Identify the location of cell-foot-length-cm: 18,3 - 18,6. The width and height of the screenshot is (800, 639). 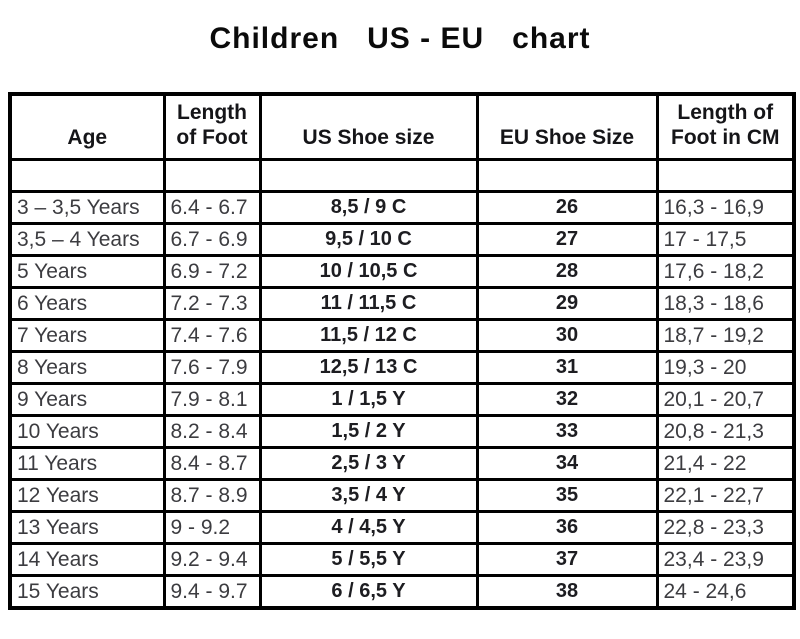
(725, 304).